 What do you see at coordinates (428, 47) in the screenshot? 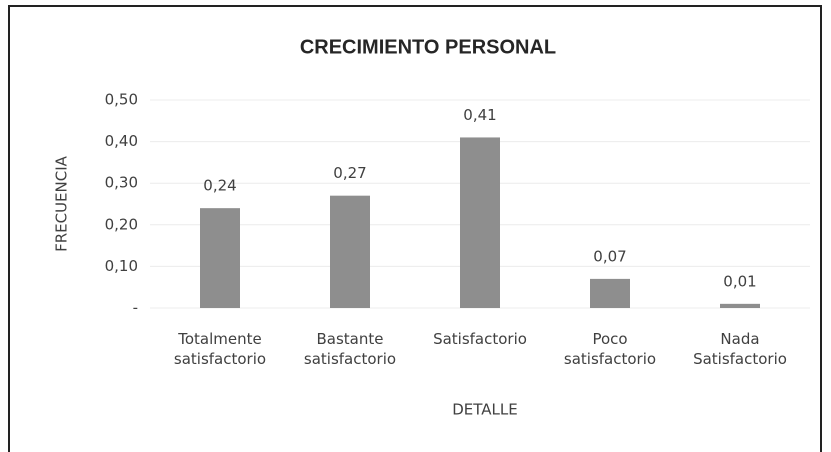
I see `chart-title: CRECIMIENTO PERSONAL` at bounding box center [428, 47].